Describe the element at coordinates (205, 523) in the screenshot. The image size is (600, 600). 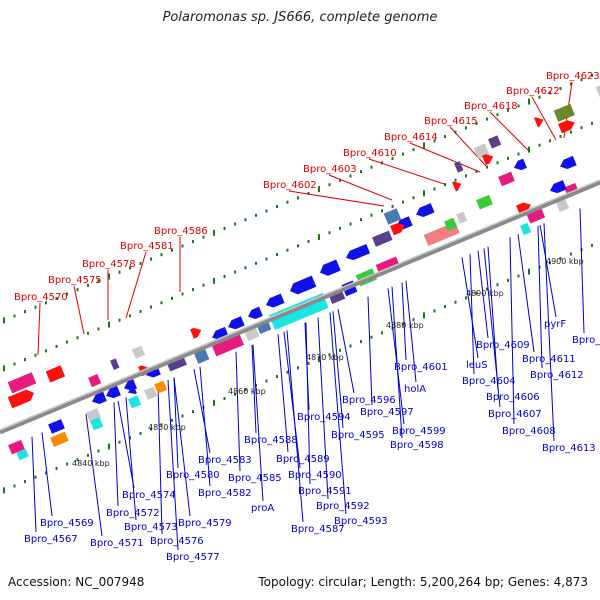
I see `reverse-gene-label: Bpro_4579` at that location.